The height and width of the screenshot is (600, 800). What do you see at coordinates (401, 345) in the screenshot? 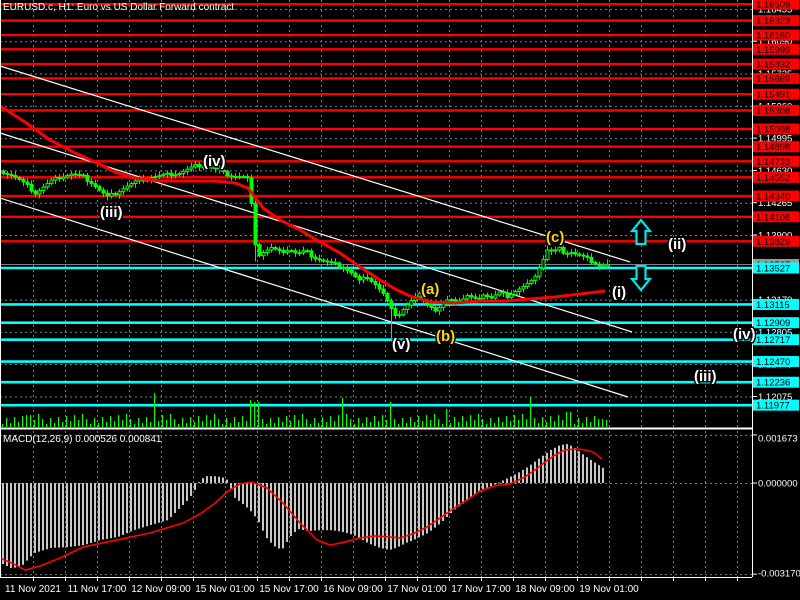
I see `wave-label-v: (v)` at bounding box center [401, 345].